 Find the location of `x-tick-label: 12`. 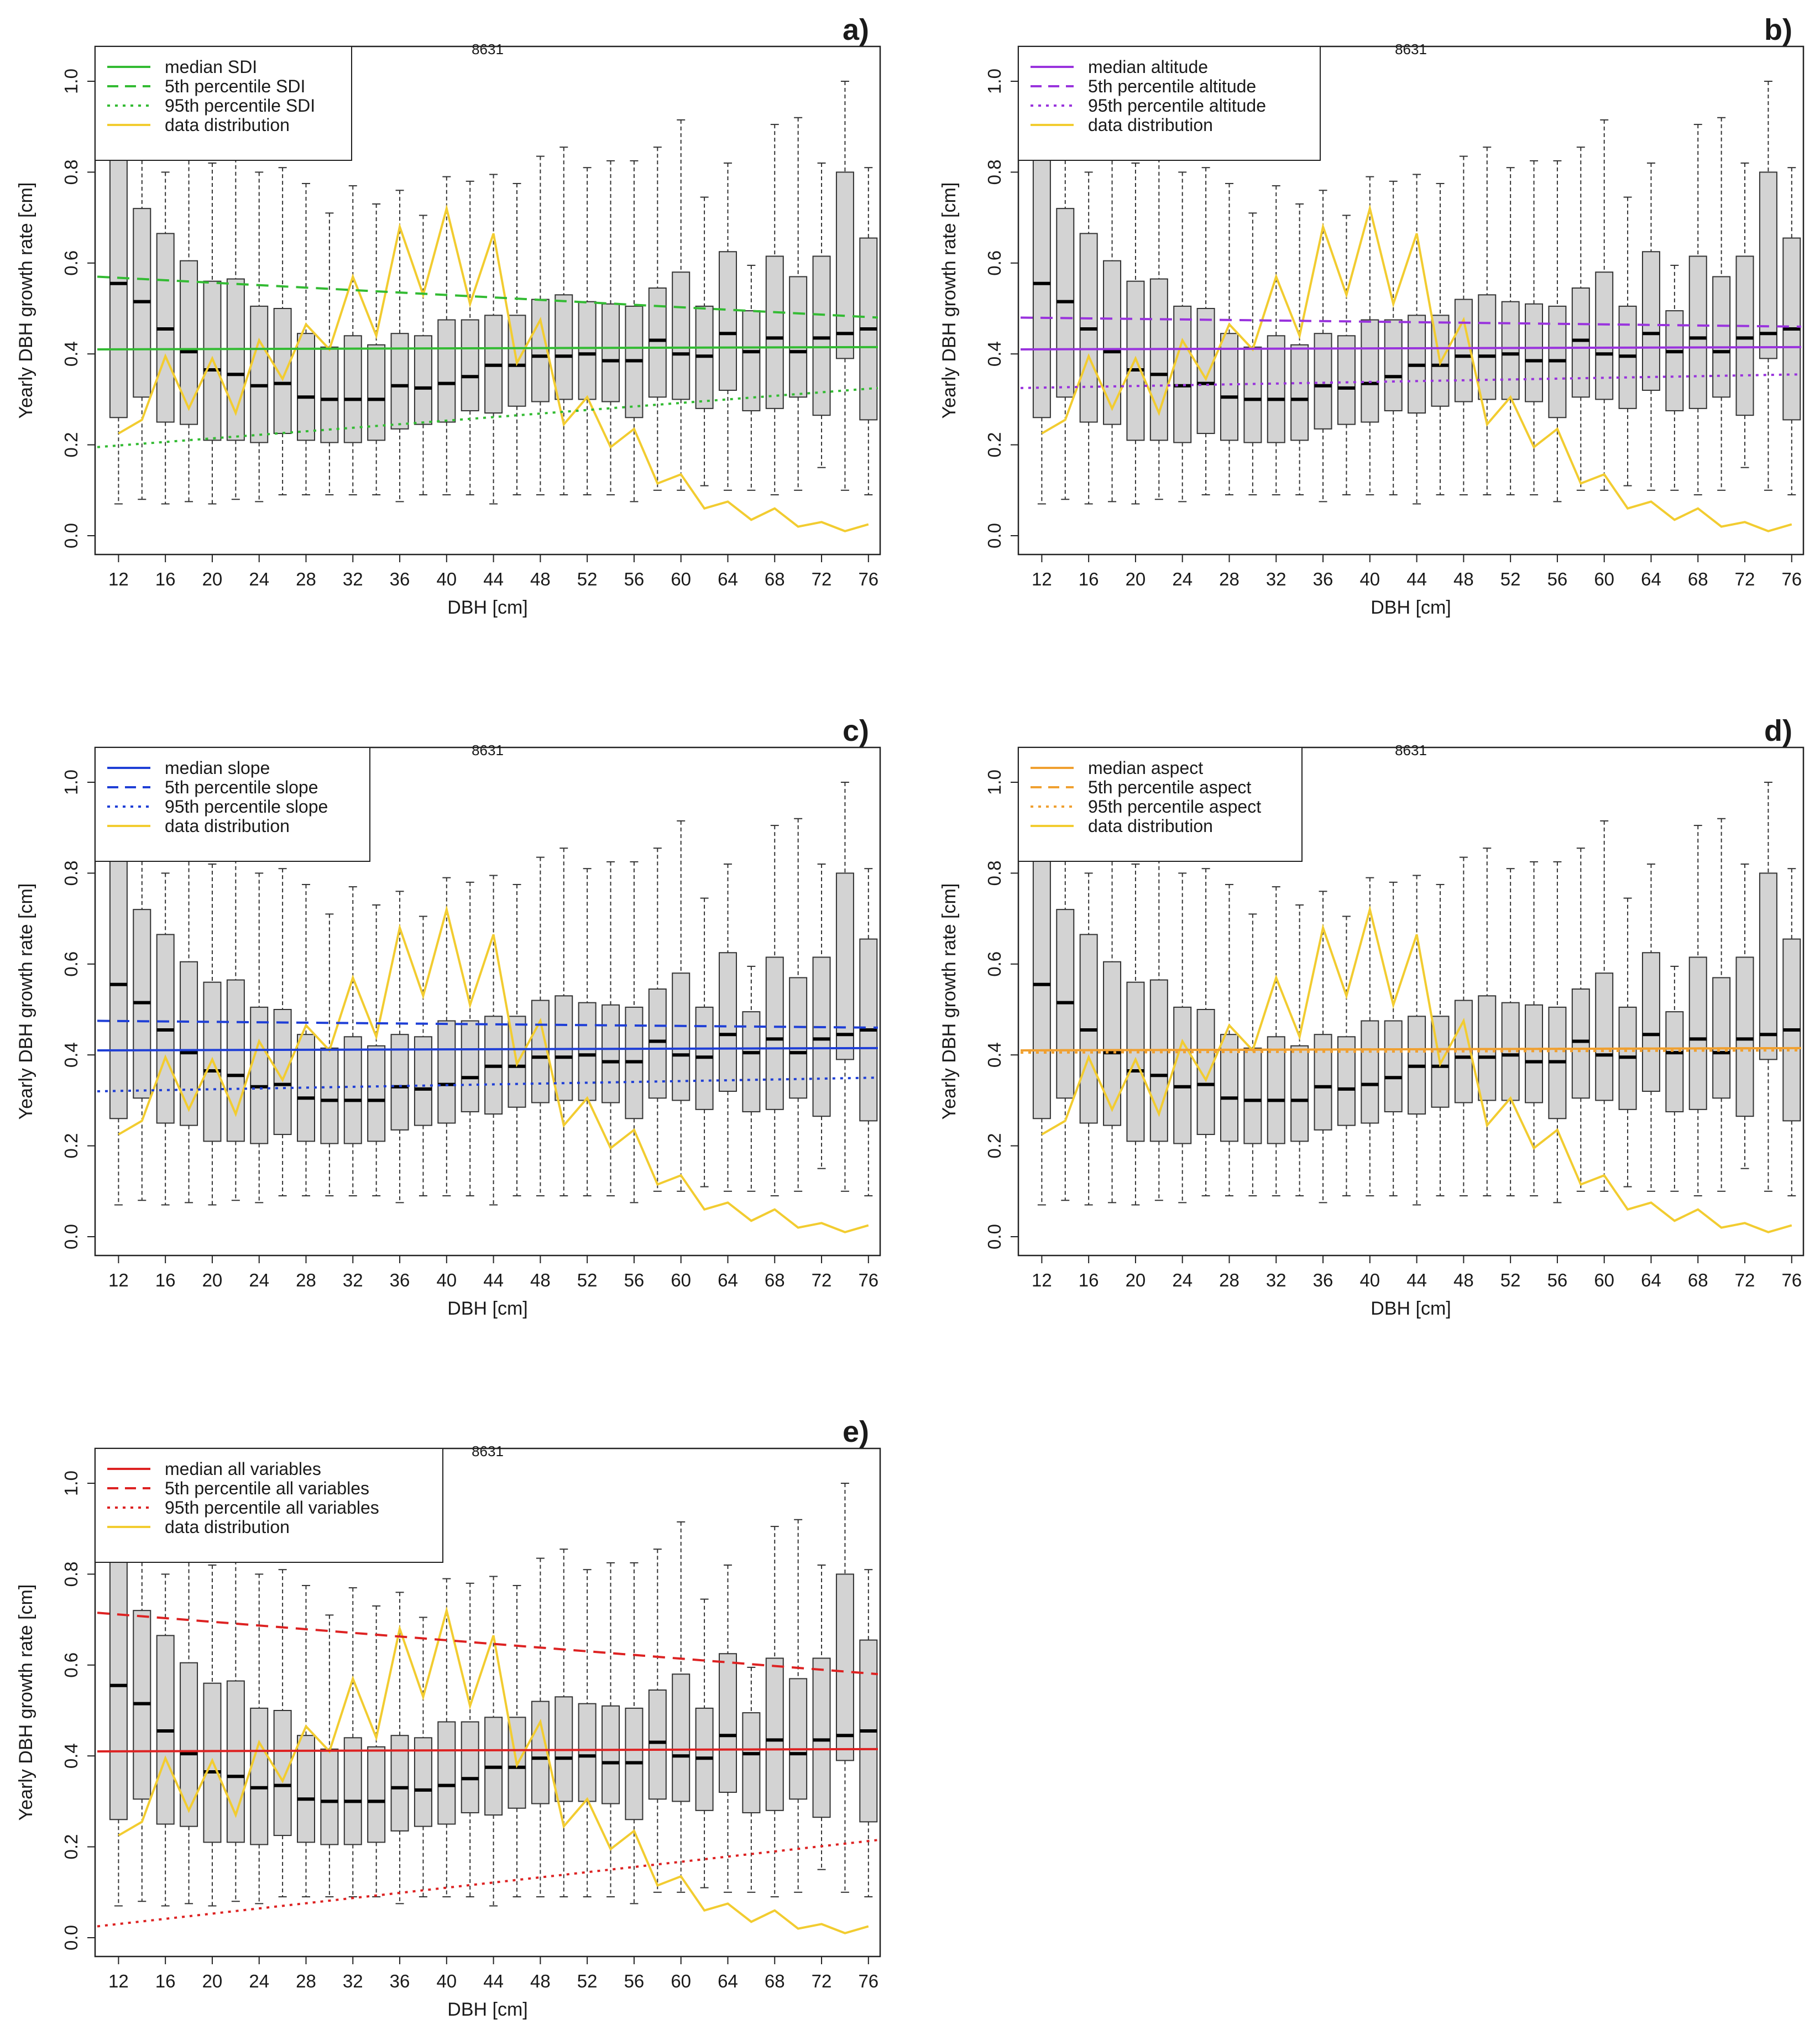

x-tick-label: 12 is located at coordinates (1042, 579).